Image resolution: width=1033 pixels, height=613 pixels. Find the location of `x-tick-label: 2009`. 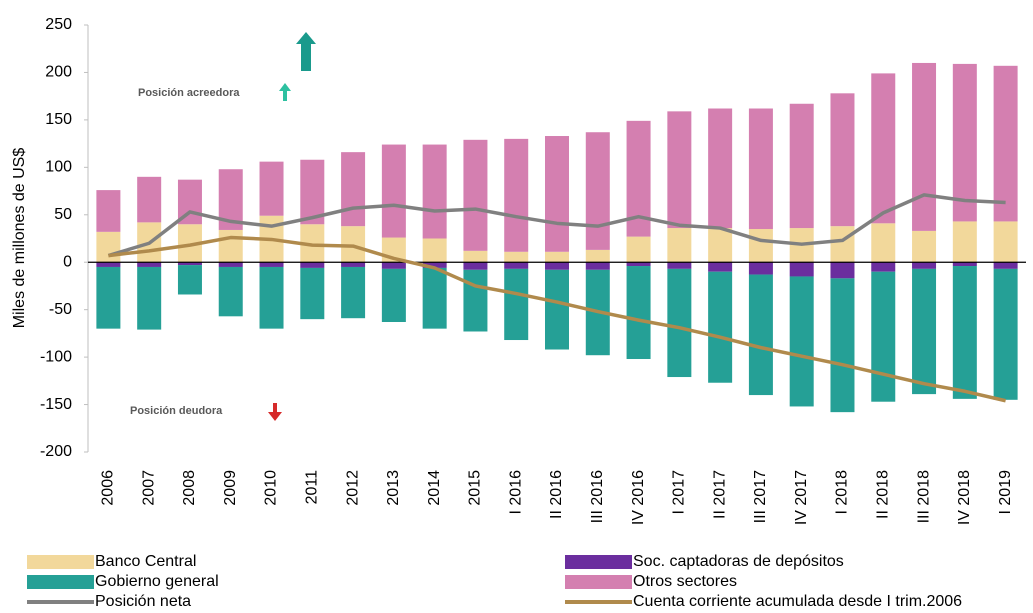

x-tick-label: 2009 is located at coordinates (230, 488).